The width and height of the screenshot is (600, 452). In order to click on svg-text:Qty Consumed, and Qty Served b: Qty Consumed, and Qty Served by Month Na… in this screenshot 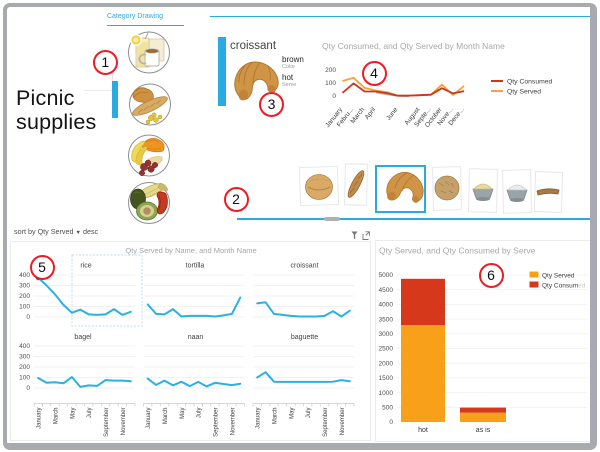, I will do `click(413, 46)`.